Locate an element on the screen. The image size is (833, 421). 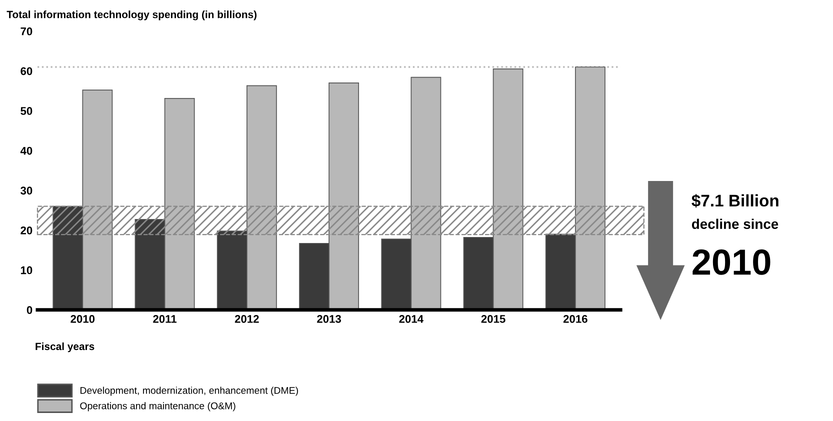
text: 2010 is located at coordinates (731, 262).